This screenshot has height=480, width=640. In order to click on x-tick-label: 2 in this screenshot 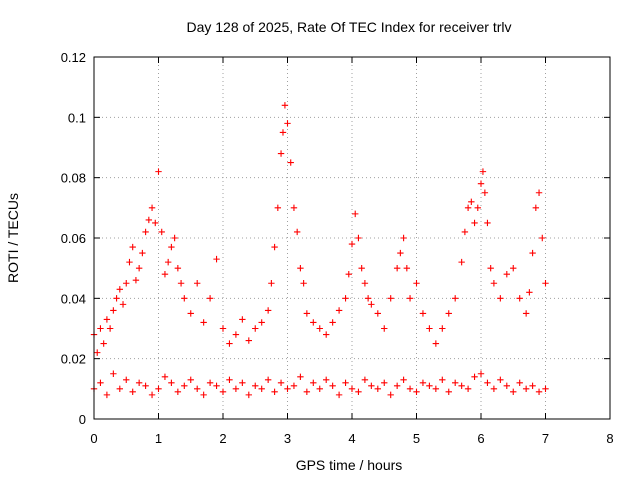, I will do `click(222, 438)`.